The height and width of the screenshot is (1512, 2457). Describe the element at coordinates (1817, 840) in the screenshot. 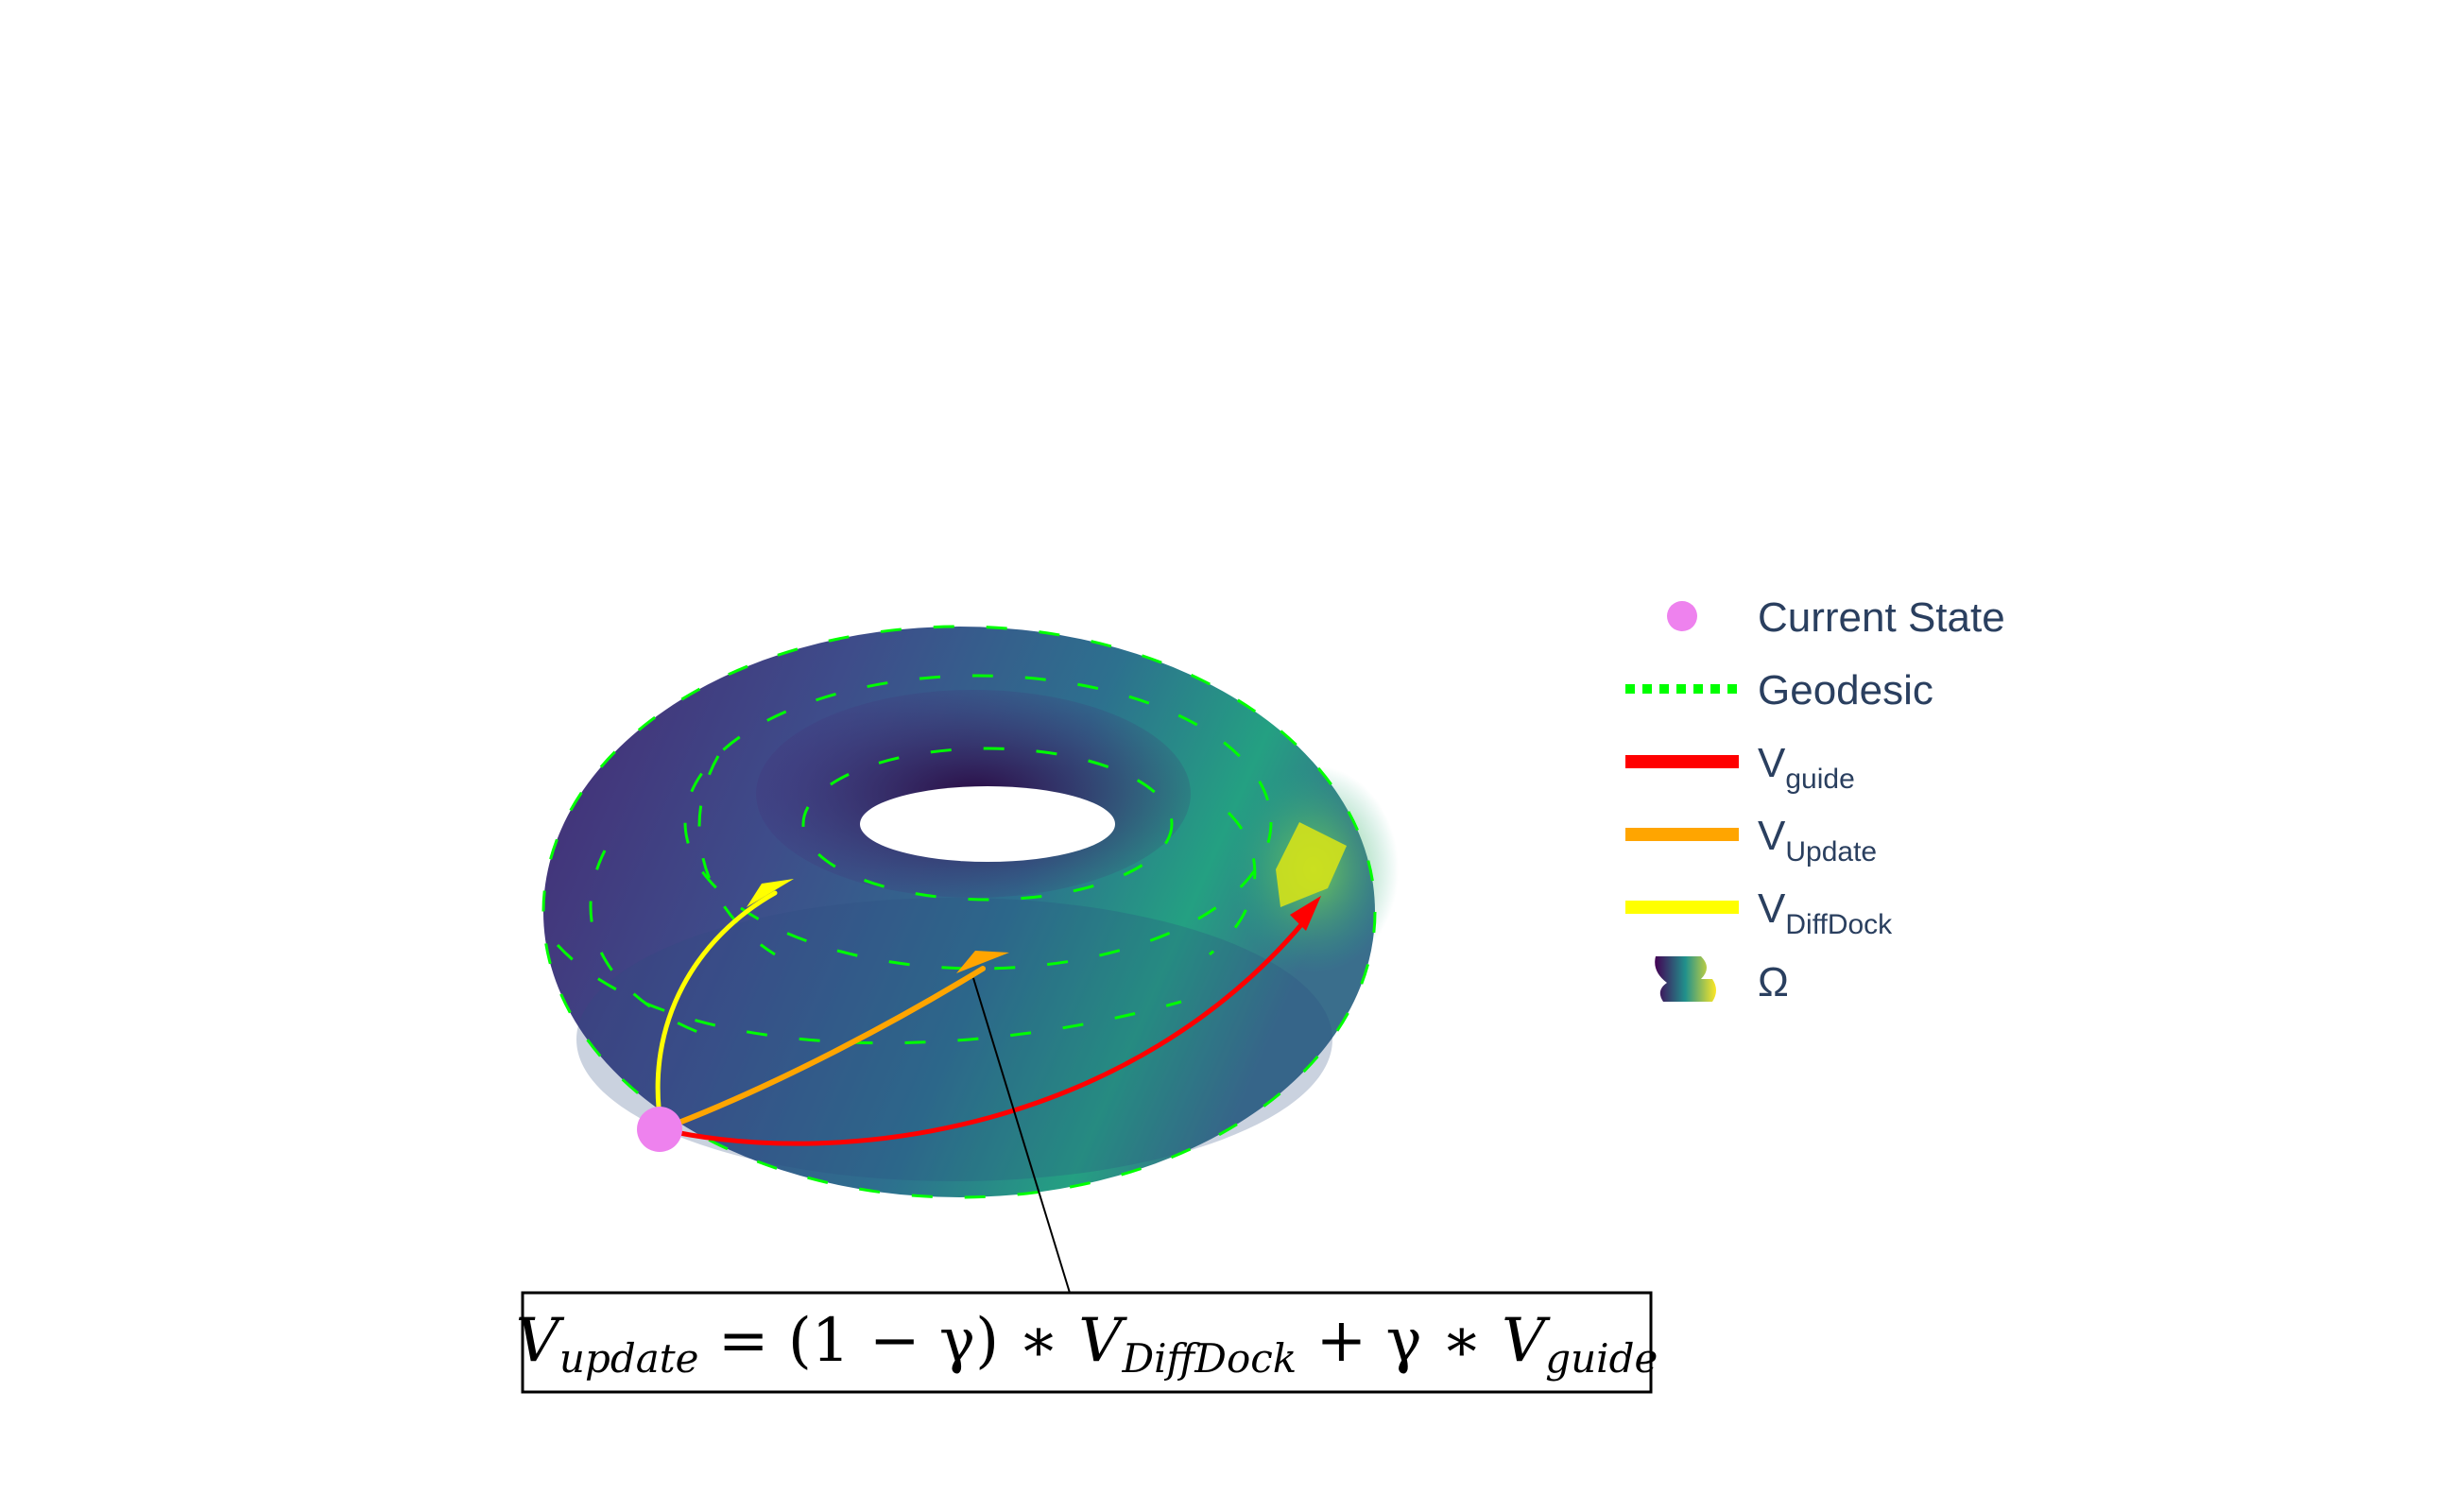

I see `legend-v-update-label: VUpdate` at that location.